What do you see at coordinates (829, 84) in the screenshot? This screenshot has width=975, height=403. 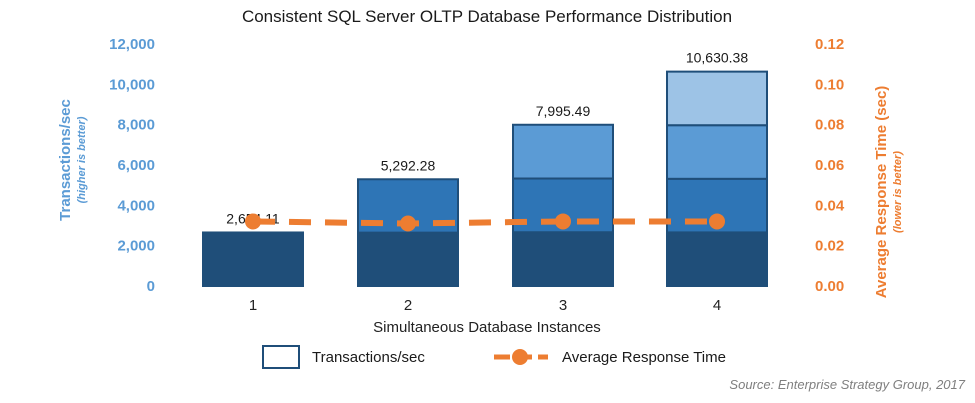 I see `right-tick-label: 0.10` at bounding box center [829, 84].